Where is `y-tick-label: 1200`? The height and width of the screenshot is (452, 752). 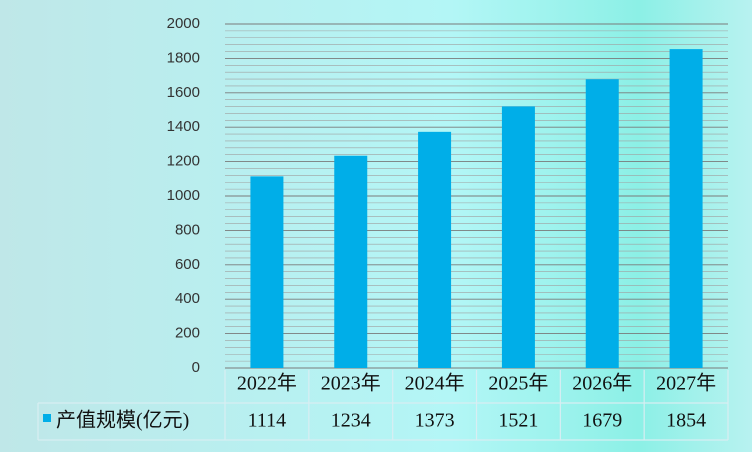
y-tick-label: 1200 is located at coordinates (183, 161).